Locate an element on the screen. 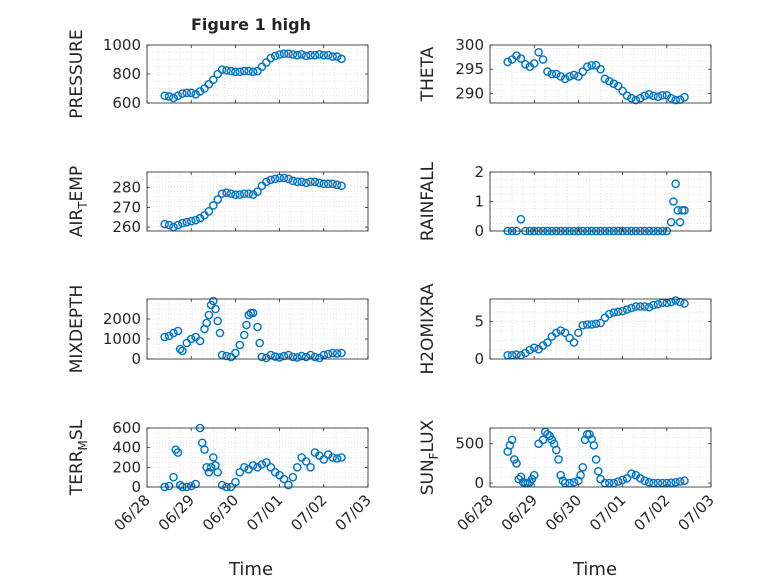  y-axis-label: MIXDEPTH is located at coordinates (77, 329).